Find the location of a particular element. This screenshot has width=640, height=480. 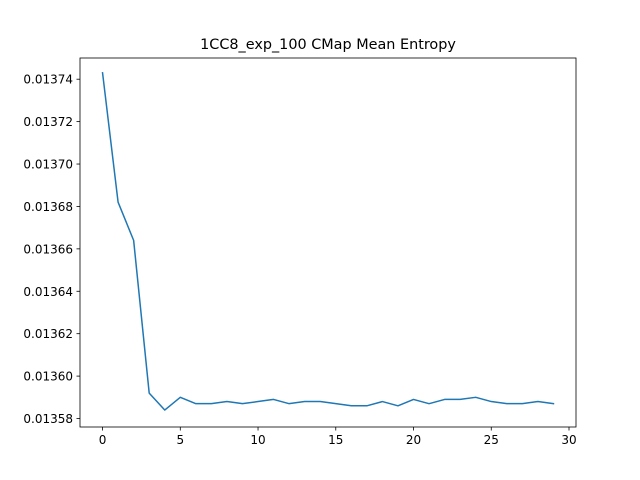

y-tick-label: 0.01370 is located at coordinates (48, 165).